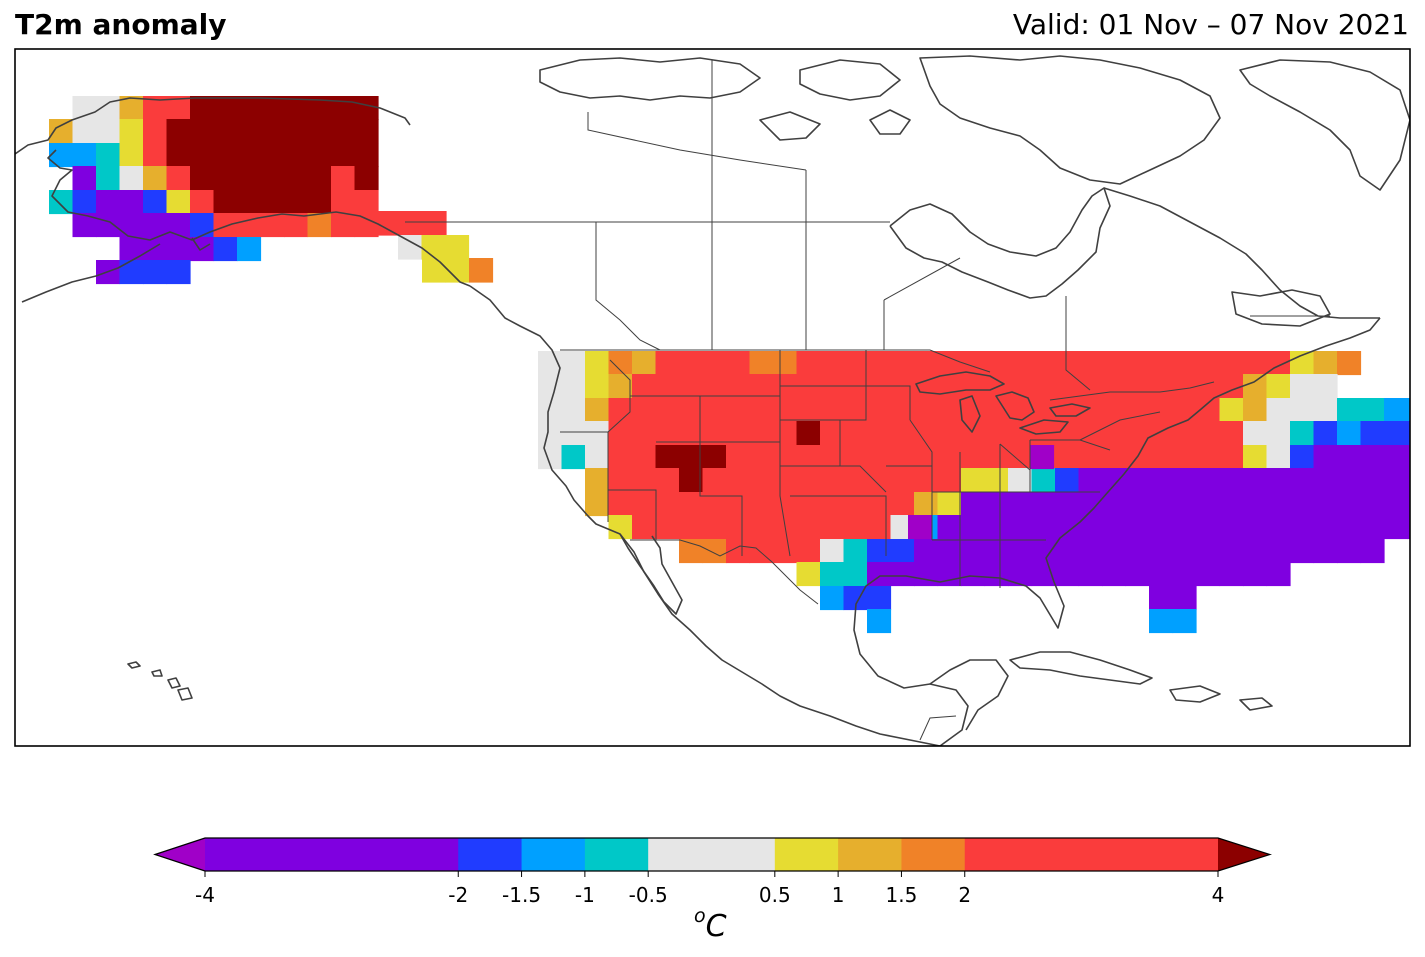 The image size is (1425, 957). Describe the element at coordinates (243, 200) in the screenshot. I see `alaska-coast` at that location.